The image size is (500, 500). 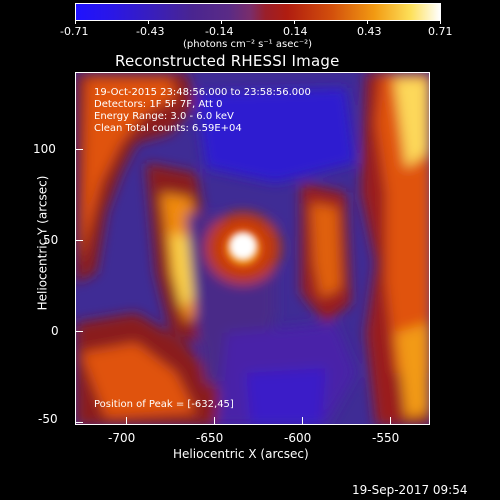 What do you see at coordinates (241, 454) in the screenshot?
I see `x-axis-label: Heliocentric X (arcsec)` at bounding box center [241, 454].